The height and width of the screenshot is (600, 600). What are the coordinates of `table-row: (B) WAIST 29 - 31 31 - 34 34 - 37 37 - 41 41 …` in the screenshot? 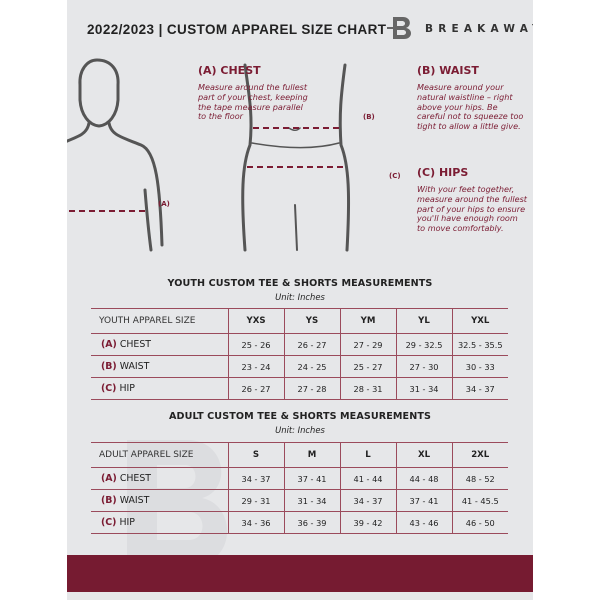 It's located at (299, 500).